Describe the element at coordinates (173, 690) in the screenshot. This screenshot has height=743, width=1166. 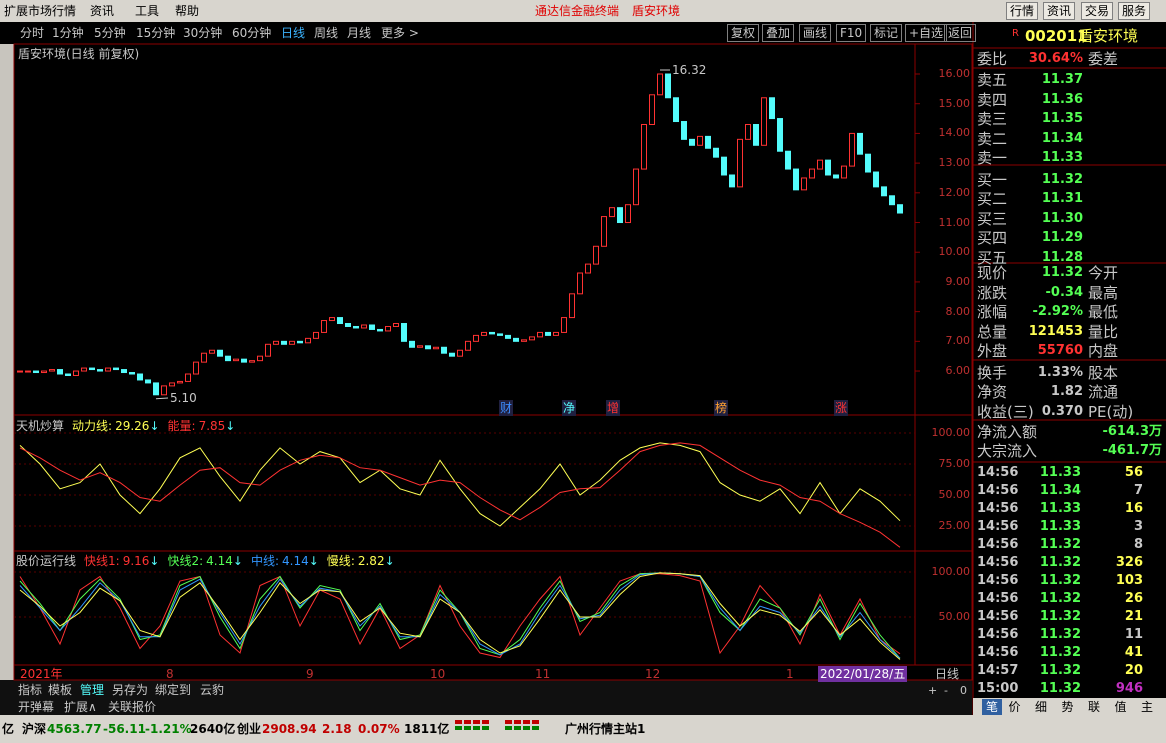
I see `bottom-tab: 绑定到` at that location.